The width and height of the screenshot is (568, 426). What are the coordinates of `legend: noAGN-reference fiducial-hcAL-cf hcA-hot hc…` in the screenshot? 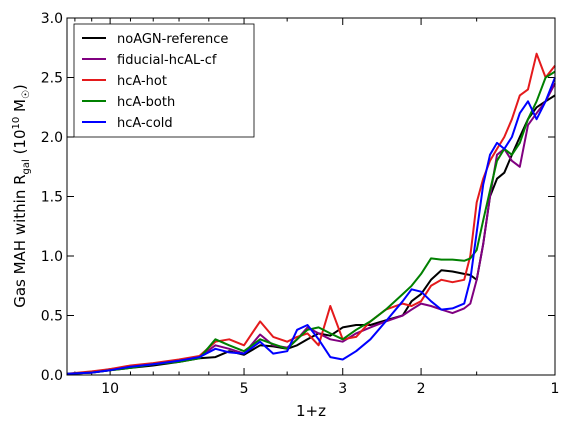 It's located at (164, 80).